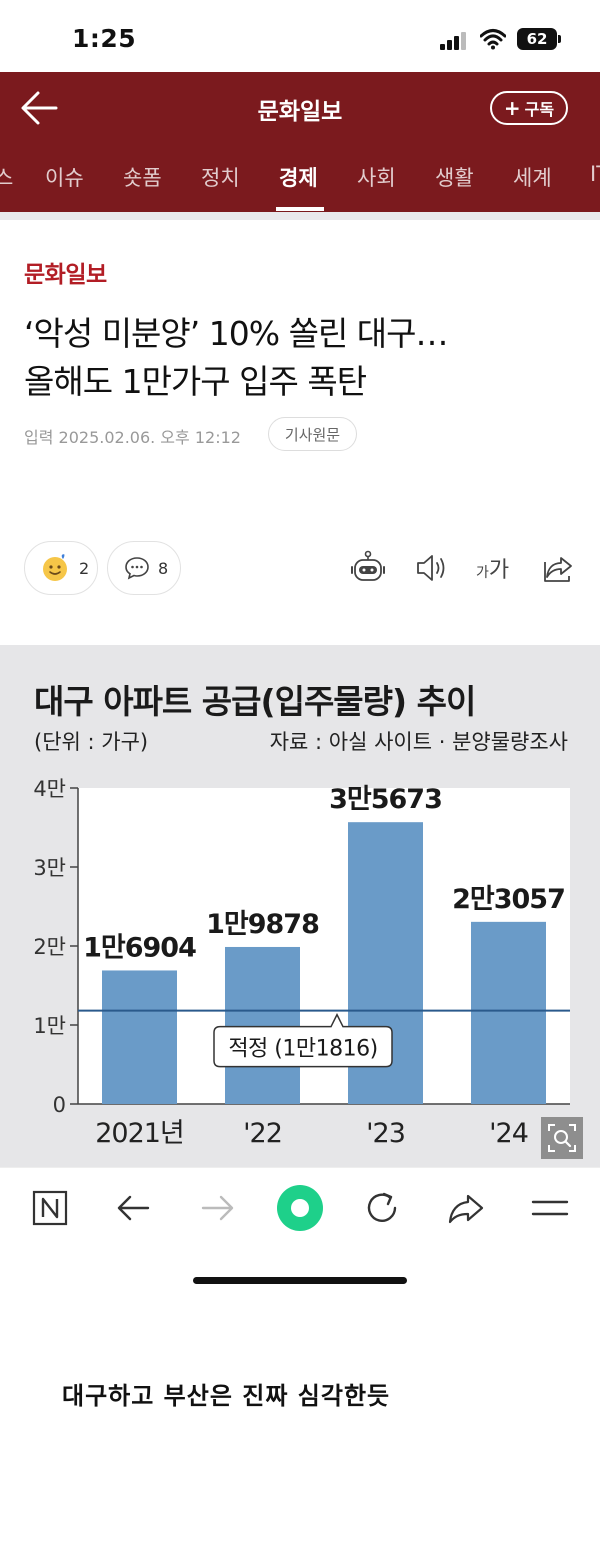 This screenshot has height=1552, width=600. I want to click on subscribe-label: 구독, so click(539, 109).